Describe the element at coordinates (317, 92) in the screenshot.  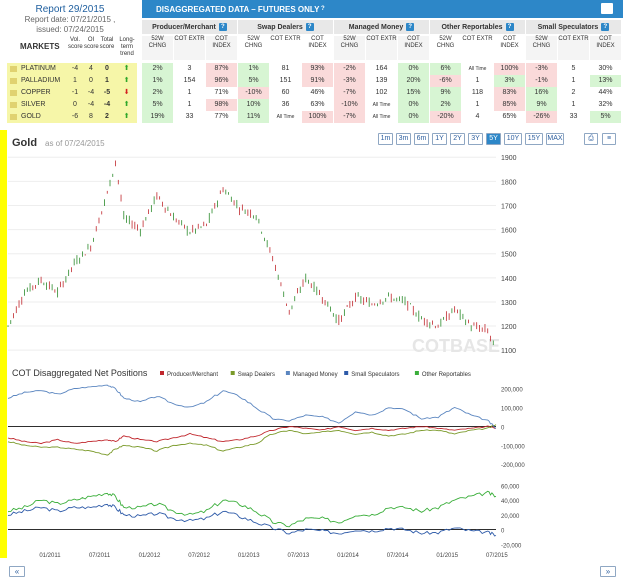
I see `data-cell: 46%` at that location.